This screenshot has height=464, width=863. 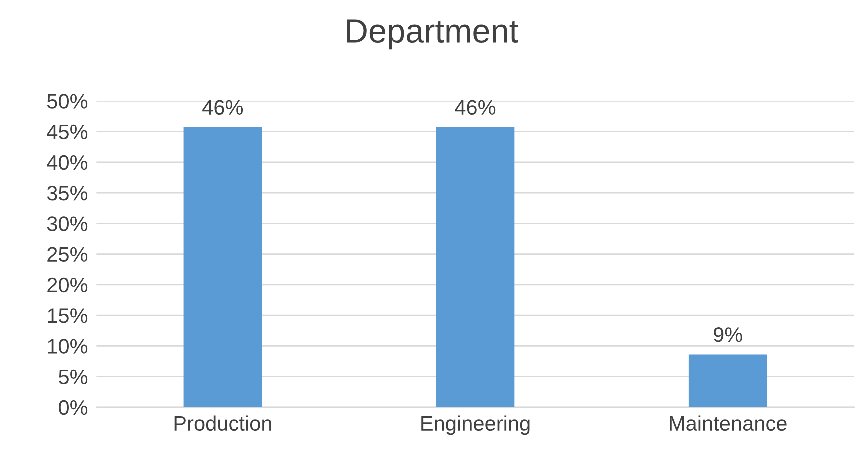 I want to click on x-tick-label: Production, so click(x=223, y=424).